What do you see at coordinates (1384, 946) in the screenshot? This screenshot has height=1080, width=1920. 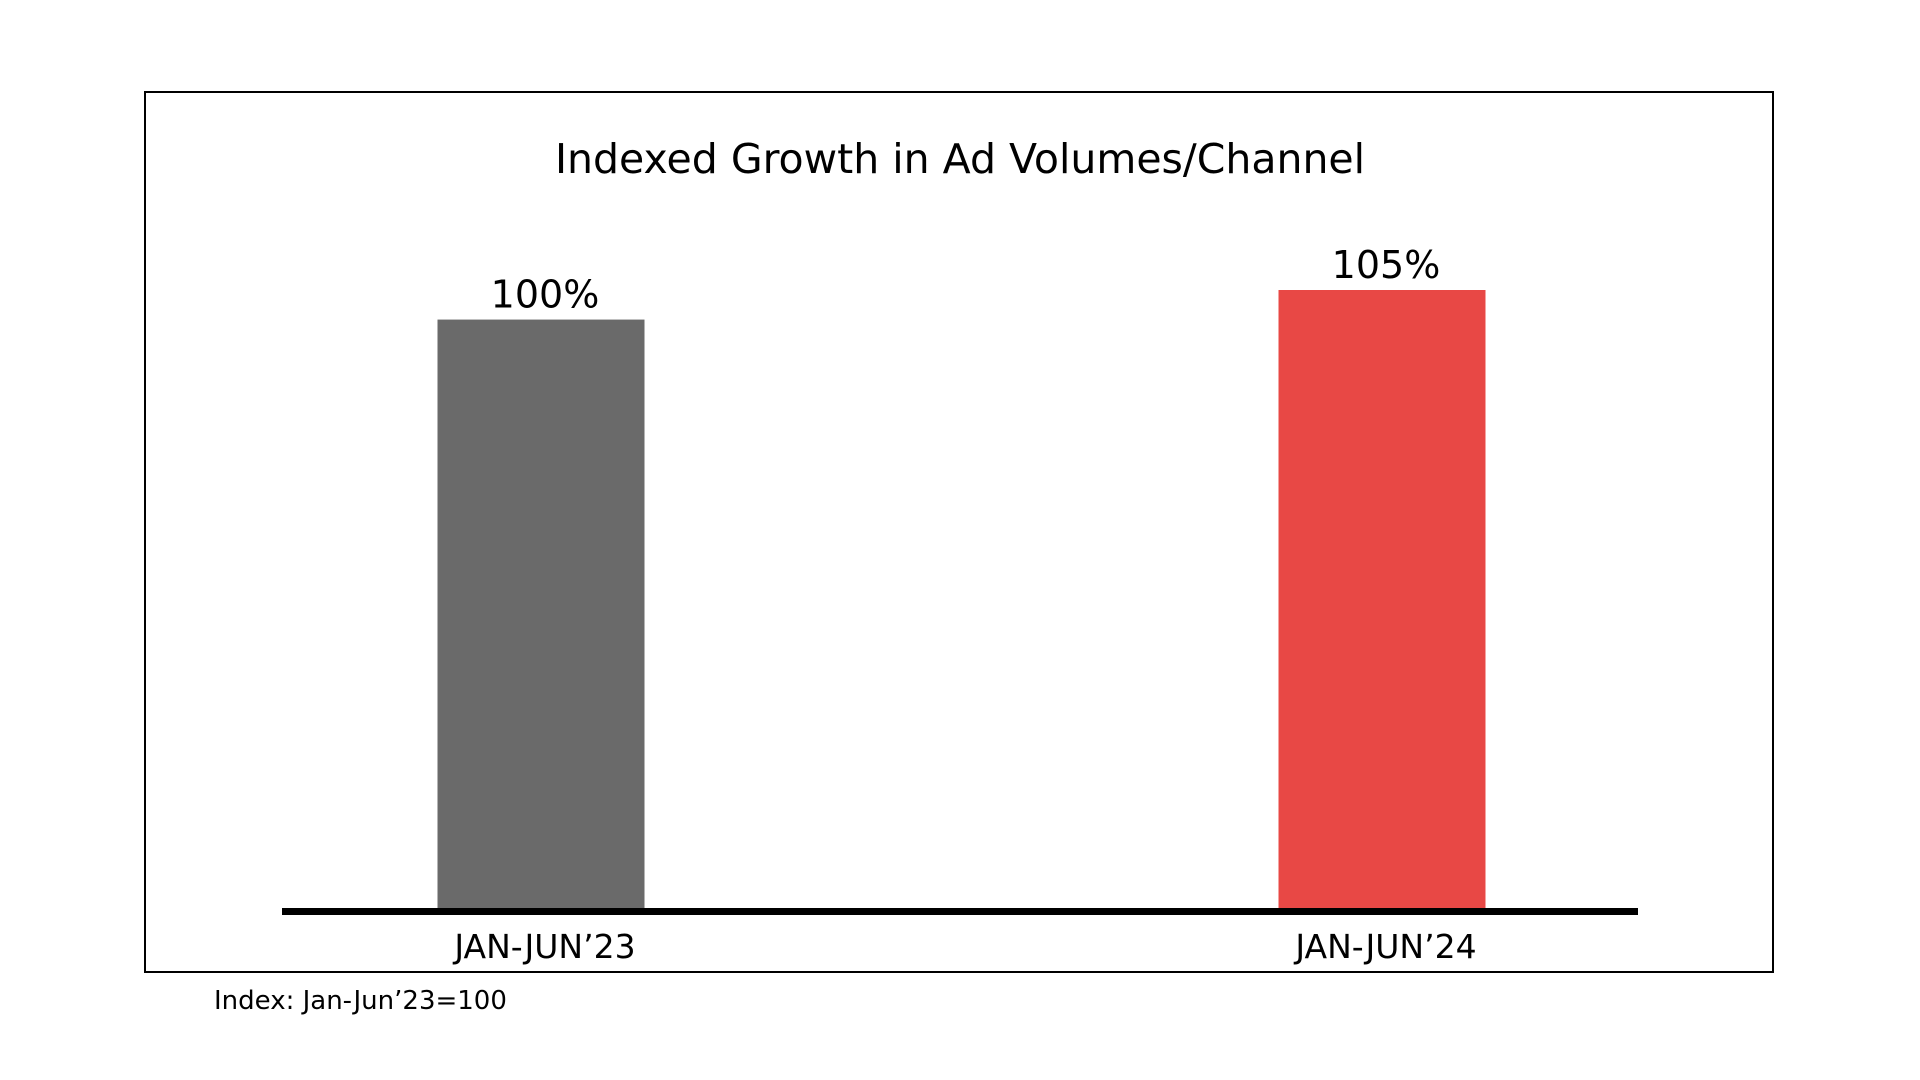 I see `x-tick-label: JAN-JUN’24` at bounding box center [1384, 946].